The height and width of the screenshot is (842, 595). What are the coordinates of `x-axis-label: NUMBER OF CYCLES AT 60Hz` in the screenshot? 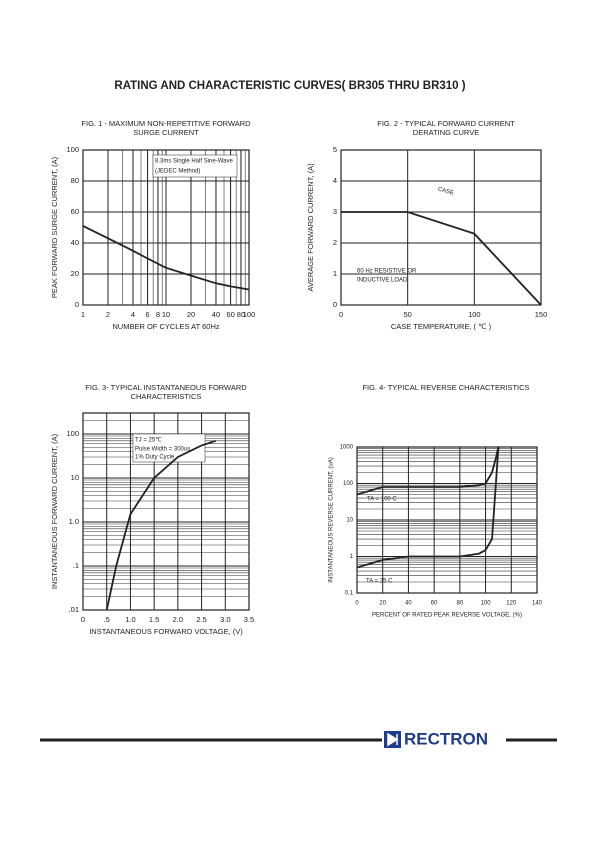 It's located at (165, 326).